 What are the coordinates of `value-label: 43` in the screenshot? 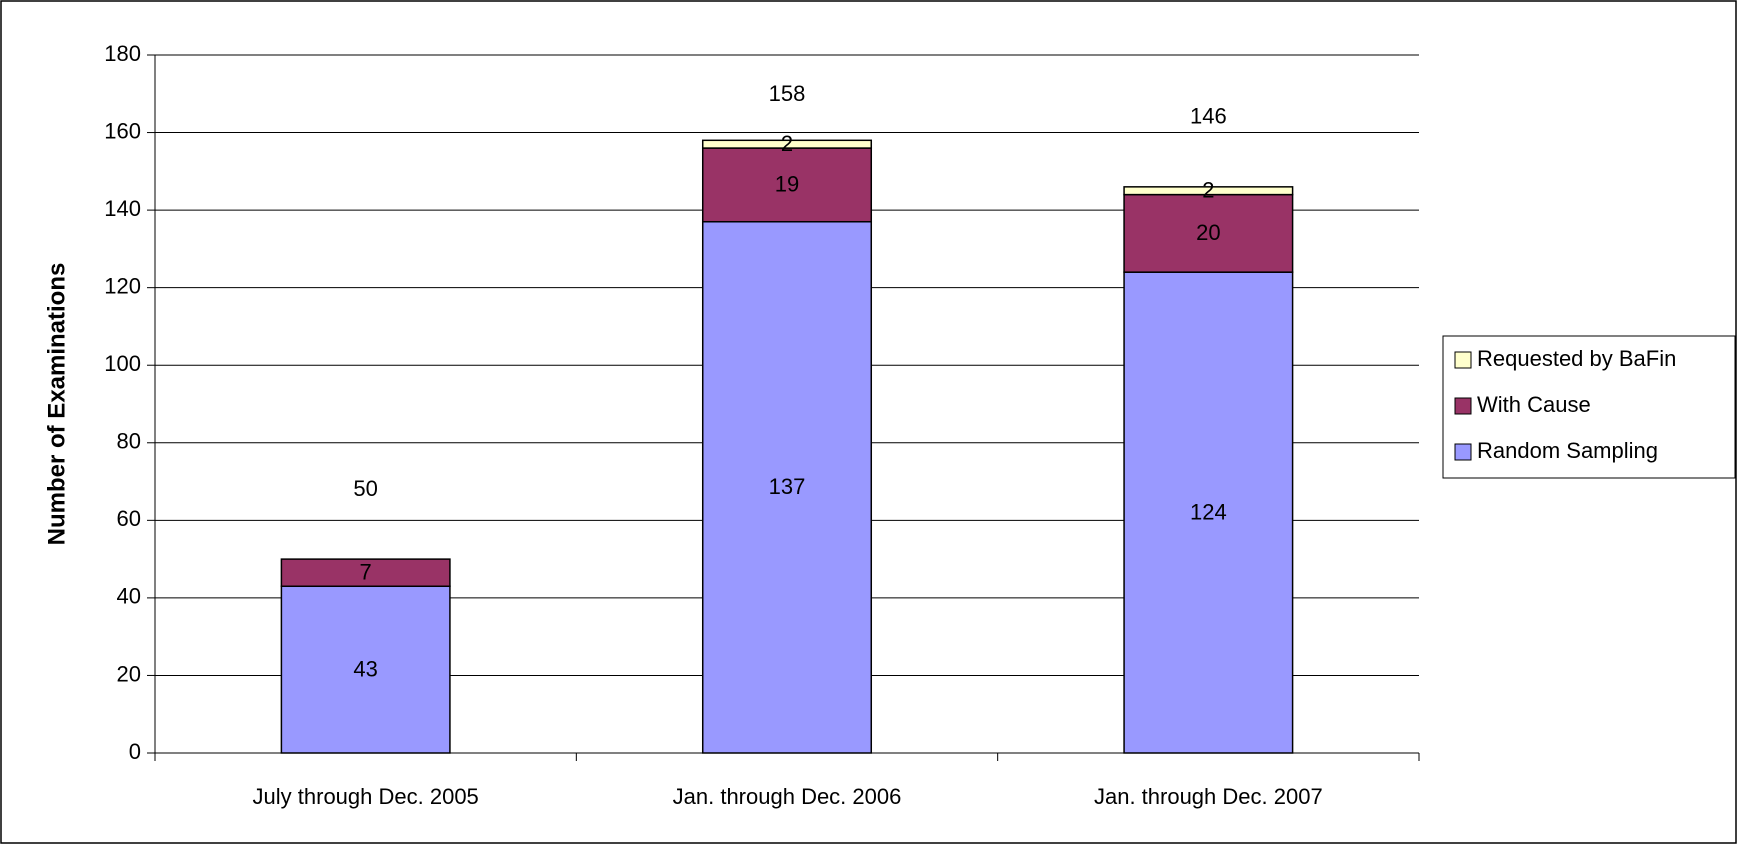 It's located at (365, 668).